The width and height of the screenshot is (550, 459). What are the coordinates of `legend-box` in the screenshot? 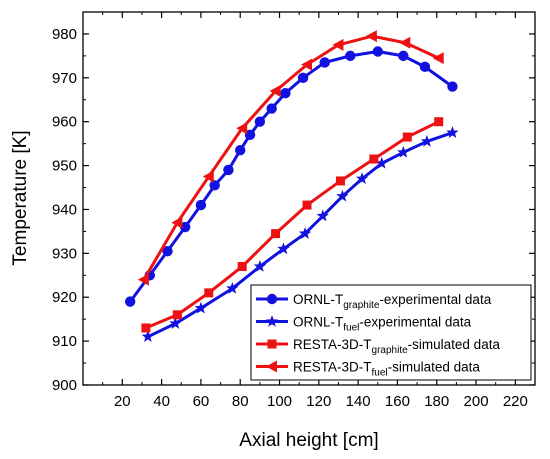 It's located at (391, 332).